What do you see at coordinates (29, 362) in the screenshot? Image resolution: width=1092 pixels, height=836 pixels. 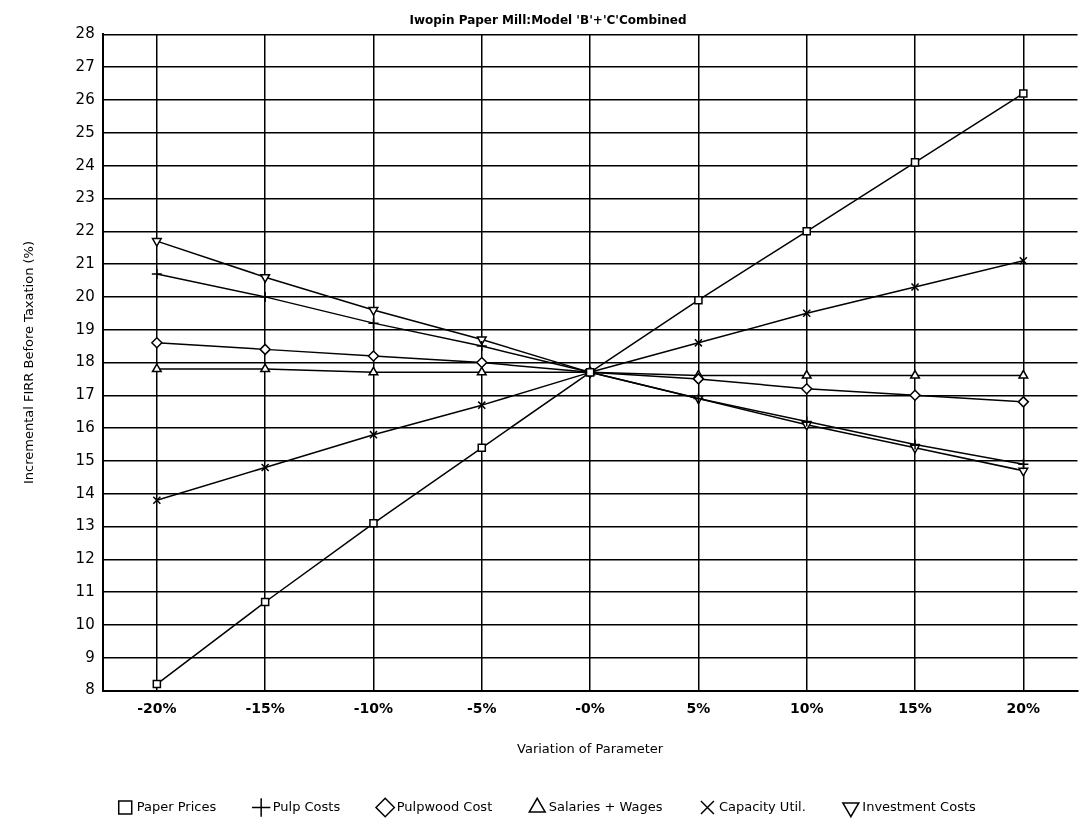 I see `y-axis-title: Incremental FIRR Before Taxation (%)` at bounding box center [29, 362].